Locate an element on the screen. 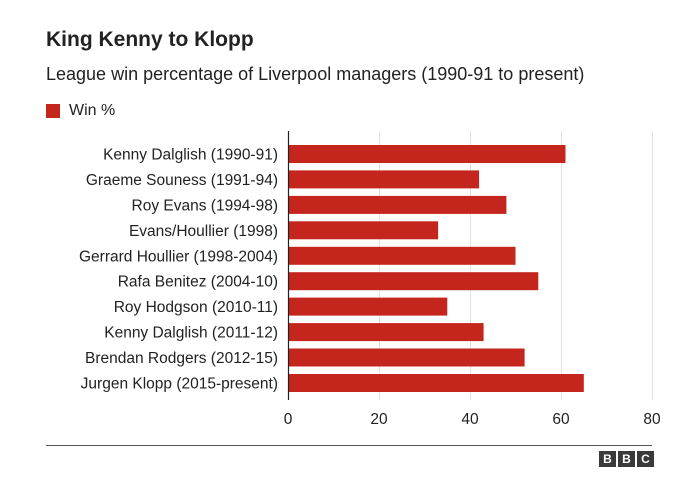 The image size is (696, 486). category-label: Rafa Benitez (2004-10) is located at coordinates (198, 282).